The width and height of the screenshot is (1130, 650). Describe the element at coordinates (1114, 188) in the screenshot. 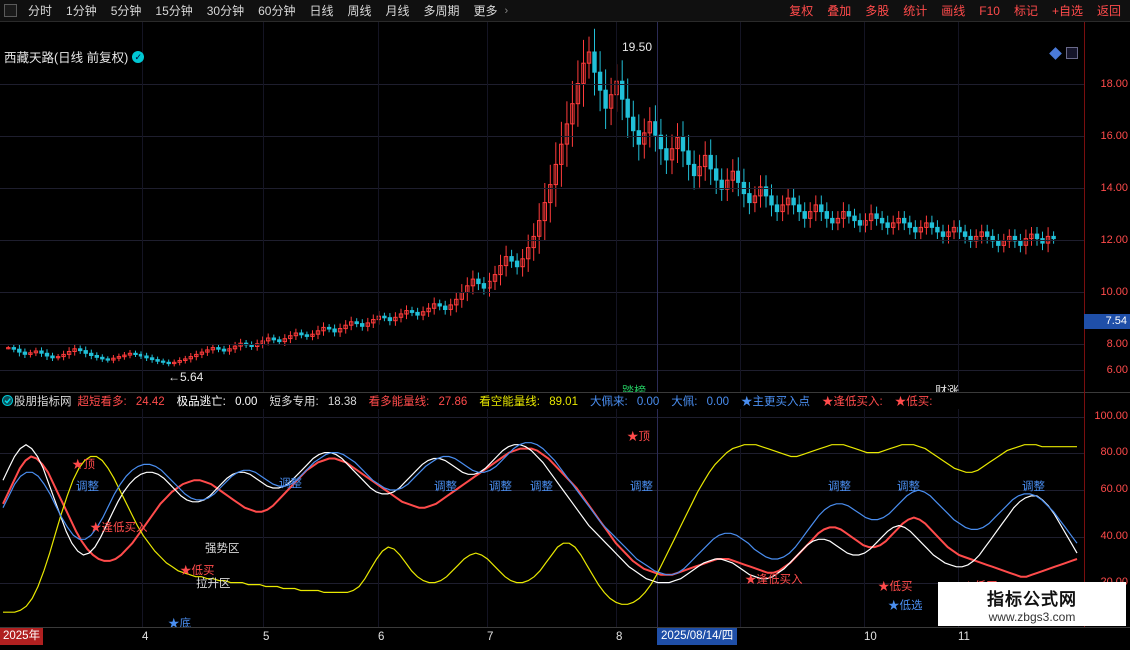

I see `y-label-14: 14.00` at that location.